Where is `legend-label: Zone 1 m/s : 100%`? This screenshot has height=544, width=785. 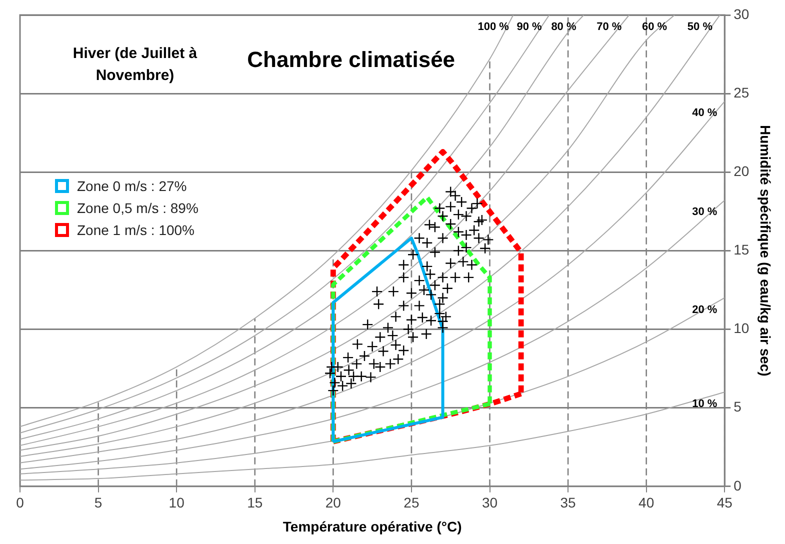
legend-label: Zone 1 m/s : 100% is located at coordinates (136, 230).